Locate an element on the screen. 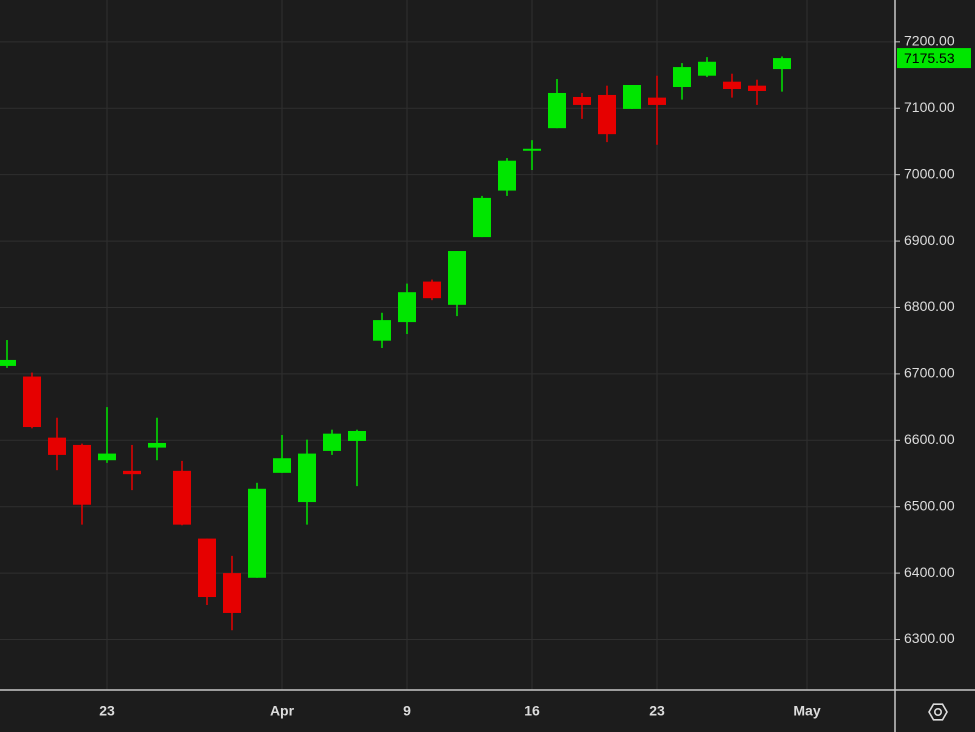 Image resolution: width=975 pixels, height=732 pixels. settings-button is located at coordinates (938, 712).